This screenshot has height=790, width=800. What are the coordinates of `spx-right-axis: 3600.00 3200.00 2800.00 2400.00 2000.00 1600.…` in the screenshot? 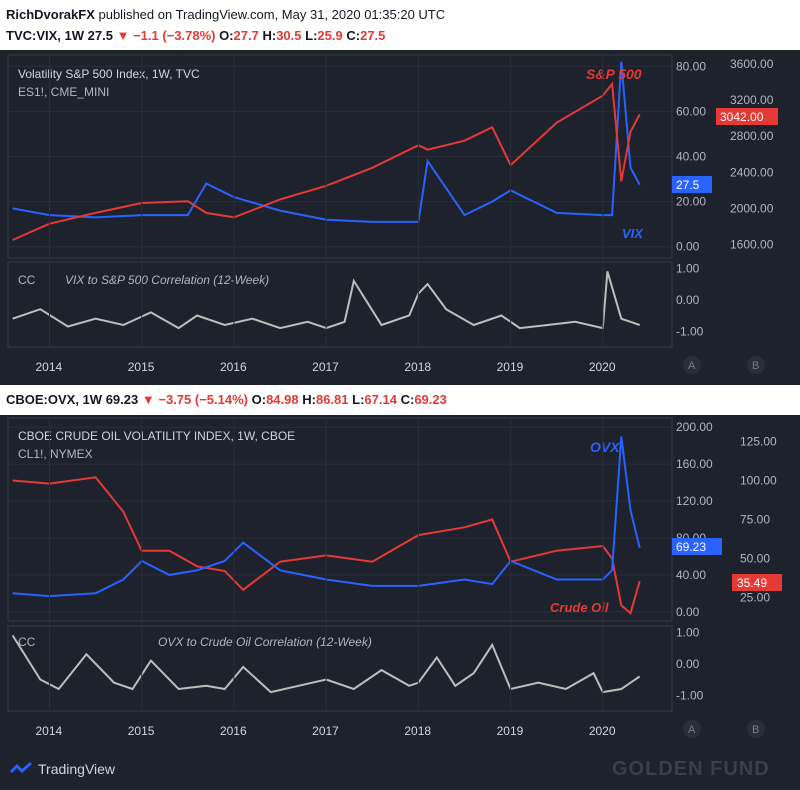 It's located at (752, 154).